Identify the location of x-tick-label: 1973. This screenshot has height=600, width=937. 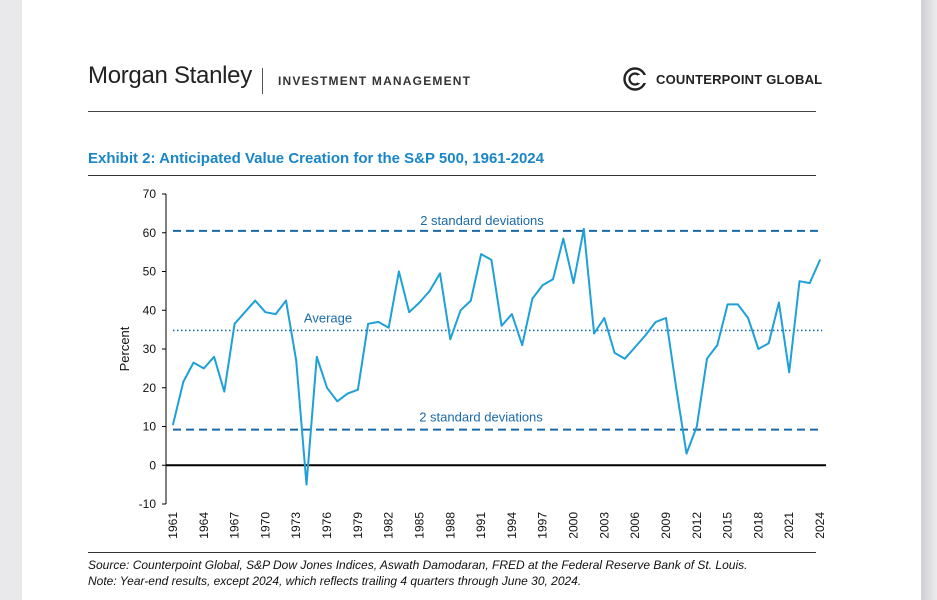
(296, 525).